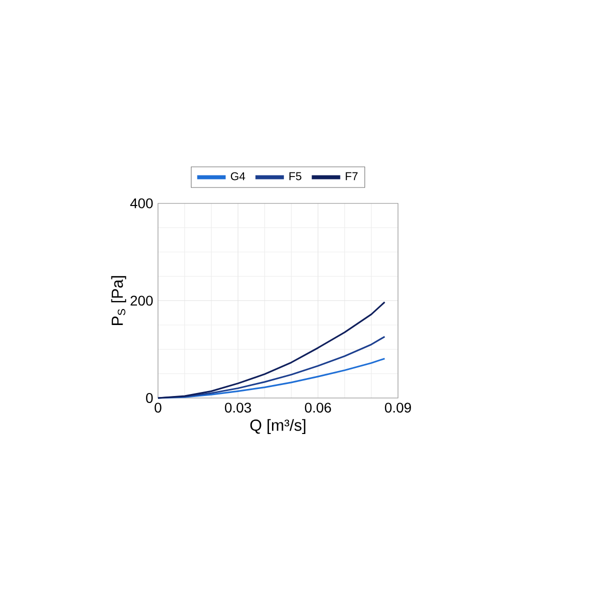 This screenshot has width=600, height=600. What do you see at coordinates (238, 176) in the screenshot?
I see `legend-label: G4` at bounding box center [238, 176].